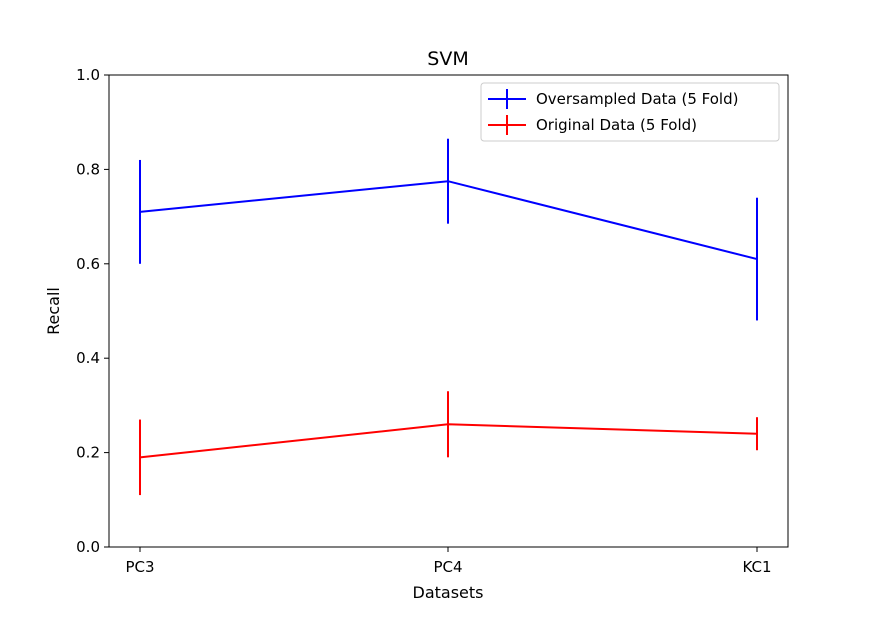  I want to click on x-tick-label: KC1, so click(756, 567).